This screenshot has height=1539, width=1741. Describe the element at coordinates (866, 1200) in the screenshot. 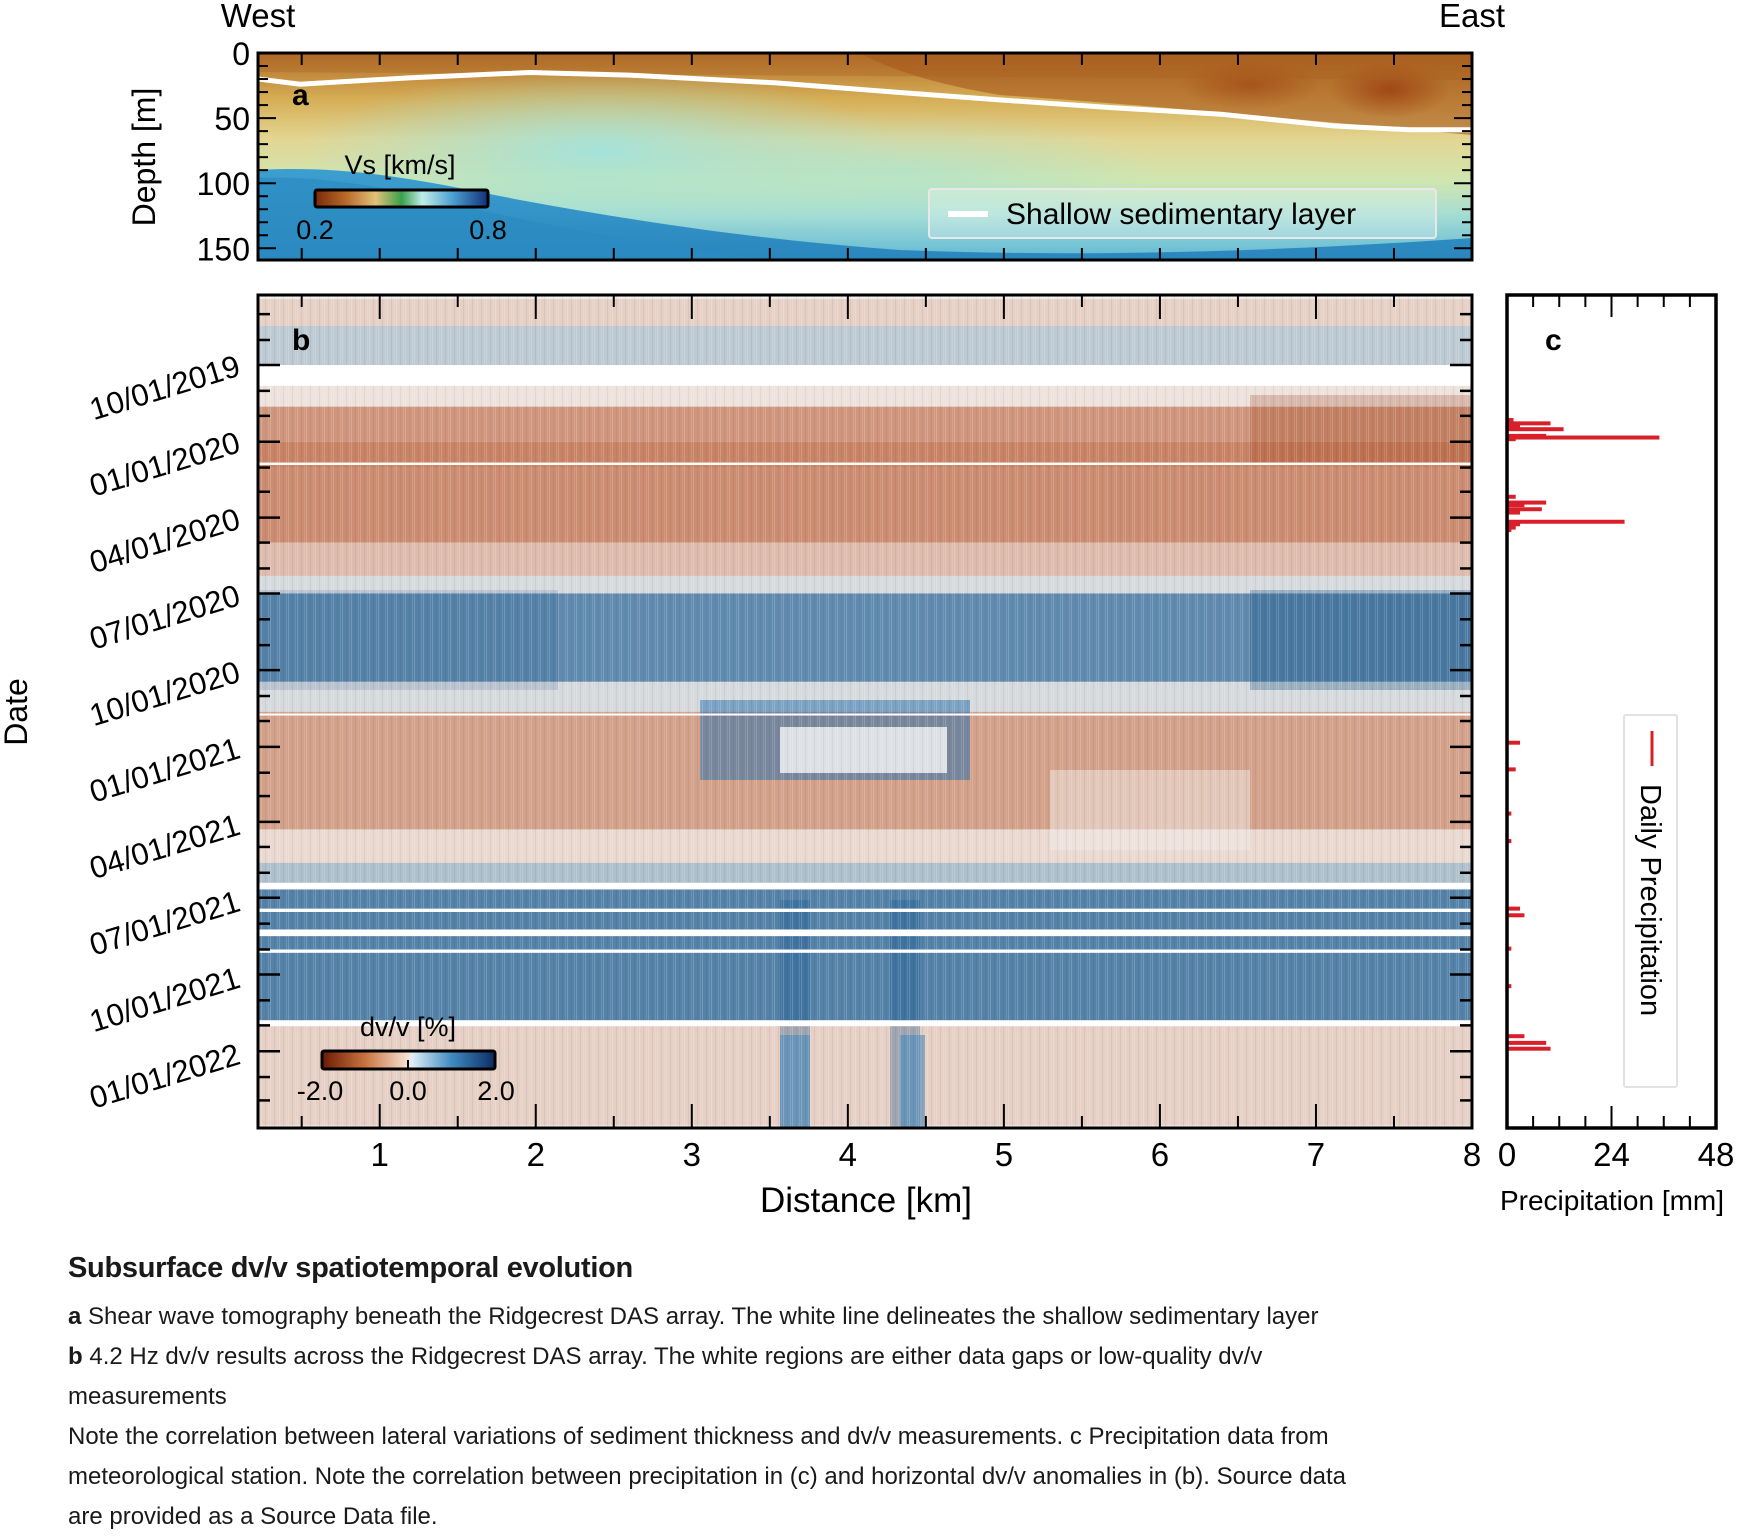

I see `distance-axis-label: Distance [km]` at that location.